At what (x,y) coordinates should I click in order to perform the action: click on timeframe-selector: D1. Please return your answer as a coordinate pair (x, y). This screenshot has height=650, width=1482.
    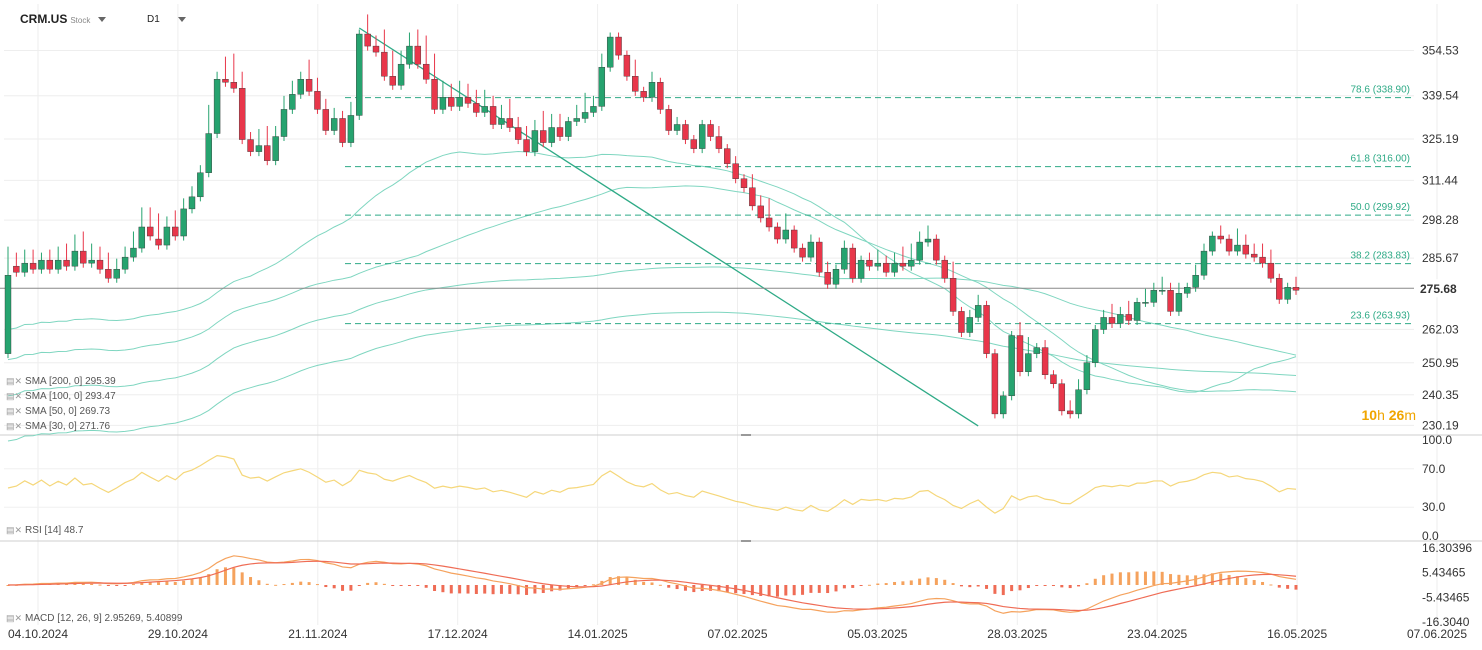
    Looking at the image, I should click on (166, 19).